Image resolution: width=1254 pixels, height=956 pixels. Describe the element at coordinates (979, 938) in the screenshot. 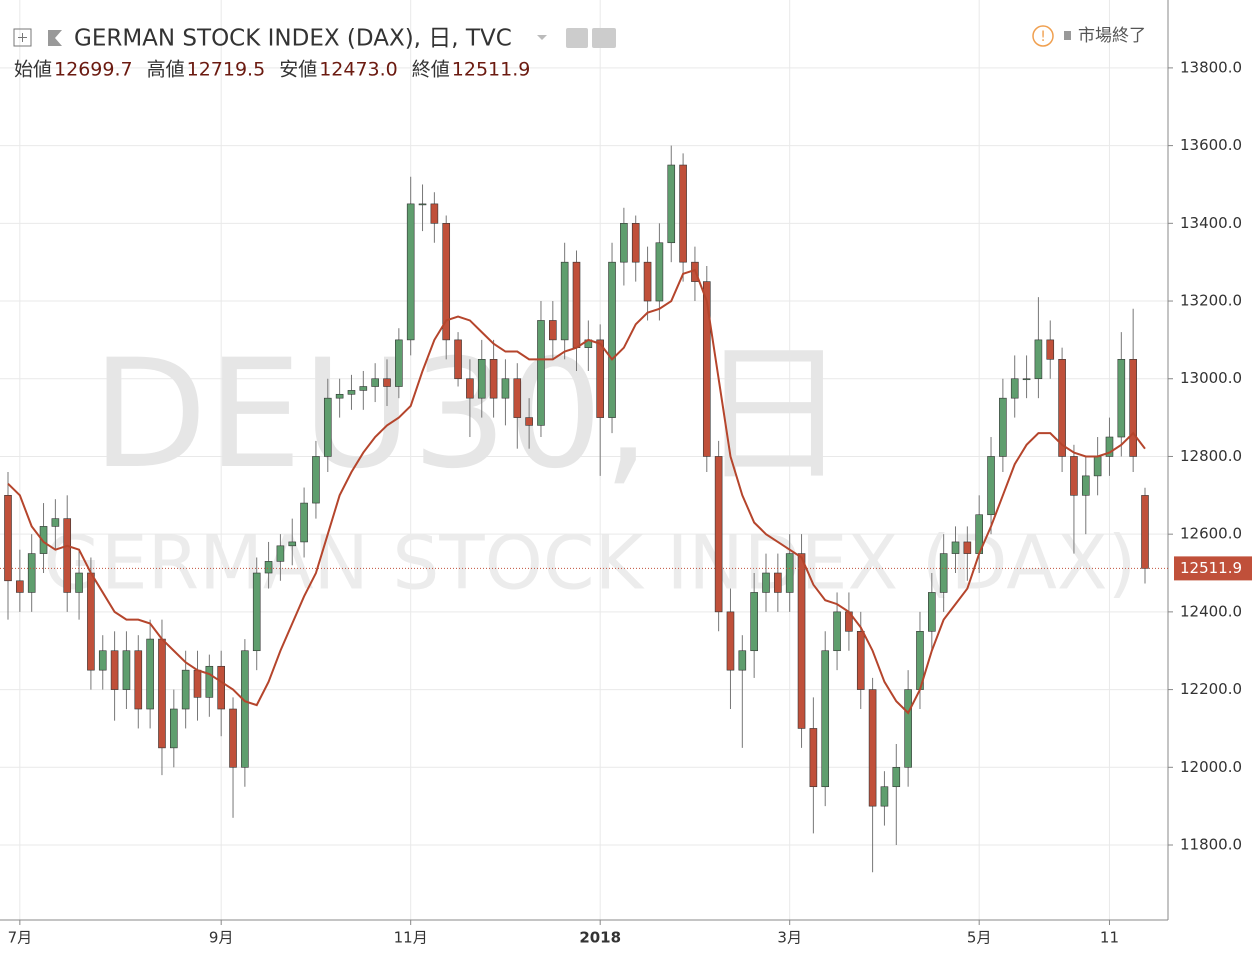

I see `x-tick-label: 5月` at that location.